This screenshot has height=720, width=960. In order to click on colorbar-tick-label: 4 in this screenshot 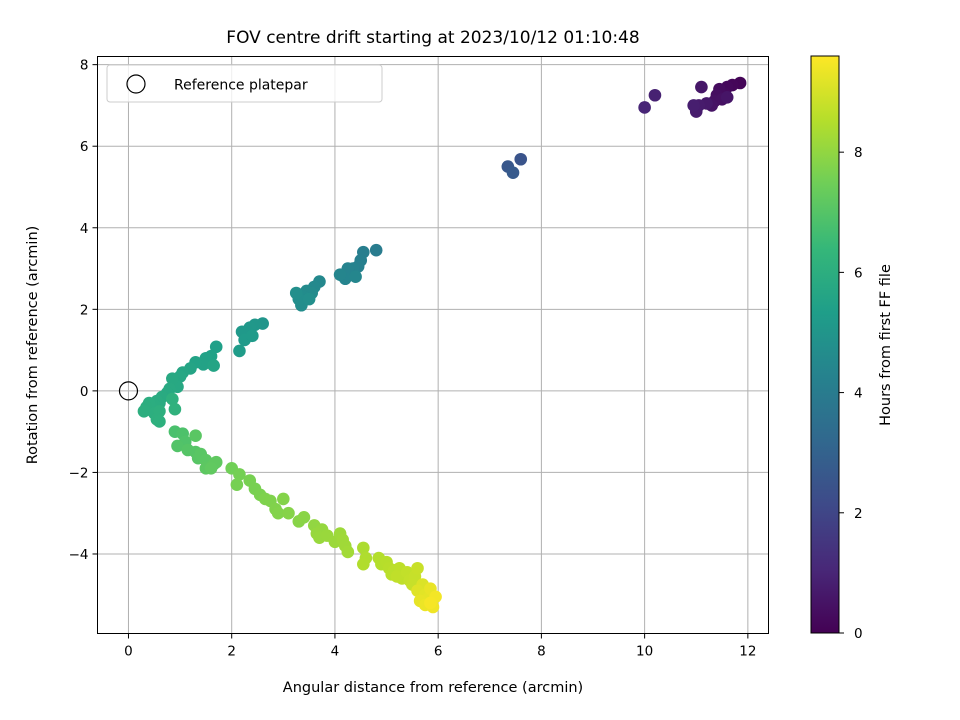, I will do `click(858, 394)`.